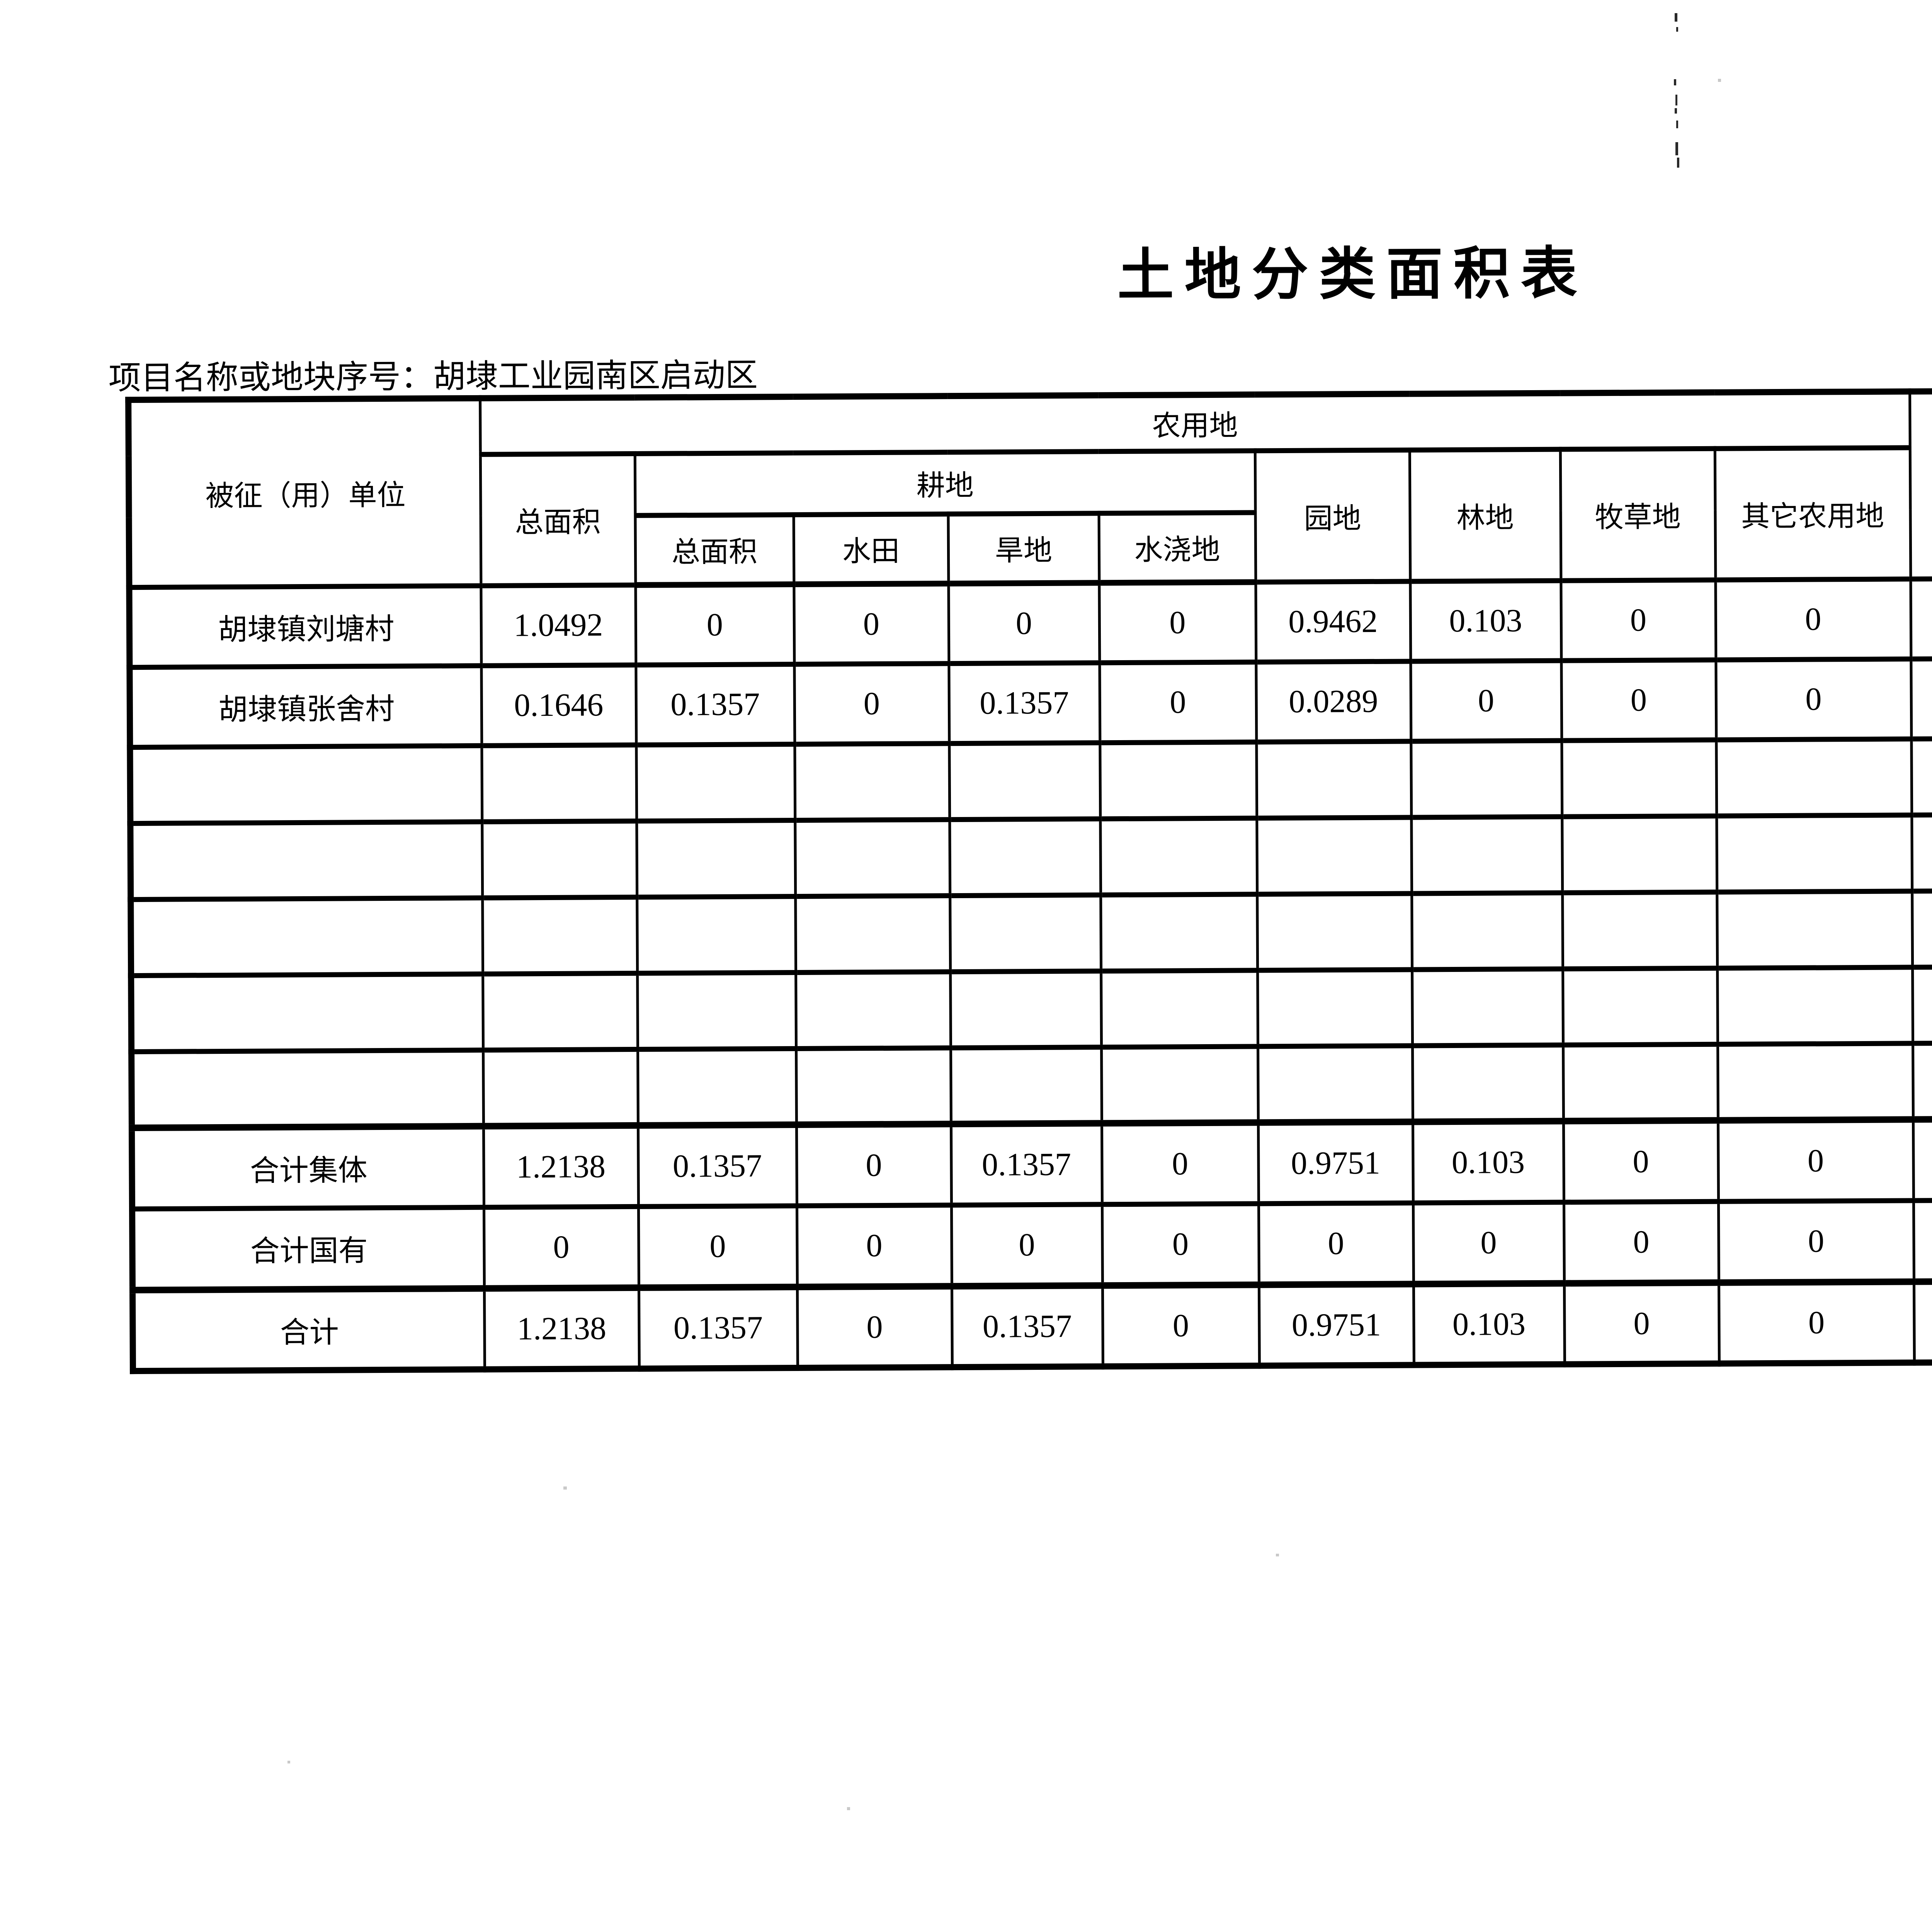 This screenshot has width=1932, height=1923. What do you see at coordinates (1353, 274) in the screenshot?
I see `page-title: 土地分类面积表` at bounding box center [1353, 274].